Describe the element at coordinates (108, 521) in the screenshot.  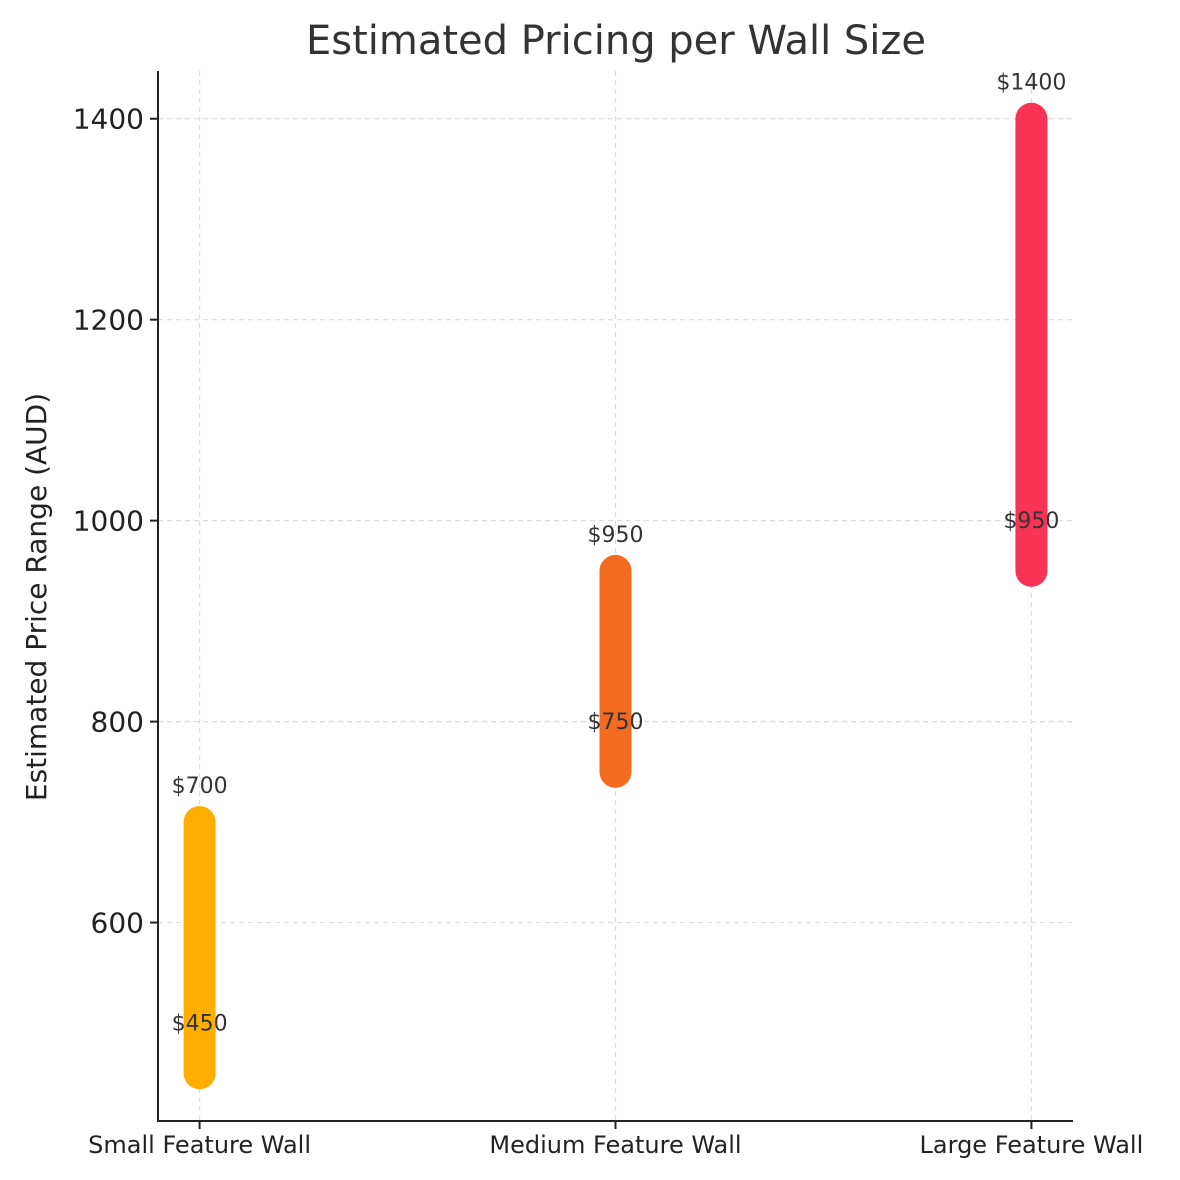
I see `y-tick-label: 1000` at that location.